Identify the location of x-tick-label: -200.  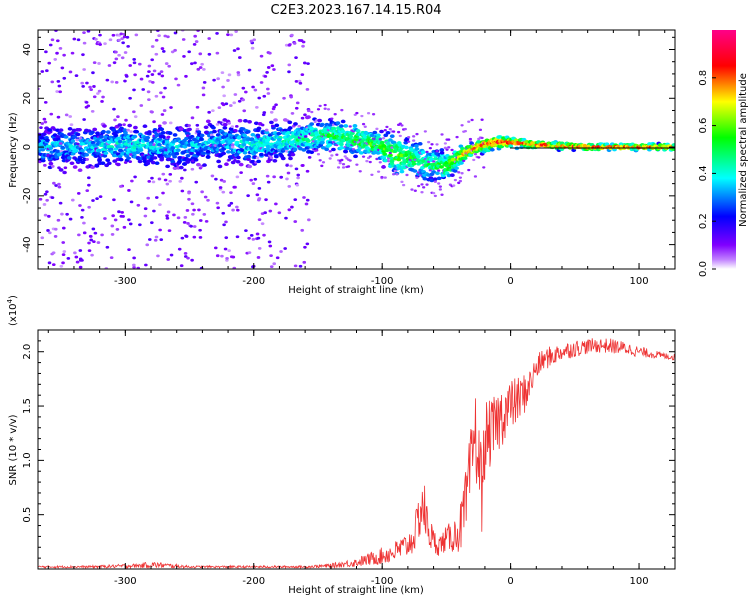
(253, 281).